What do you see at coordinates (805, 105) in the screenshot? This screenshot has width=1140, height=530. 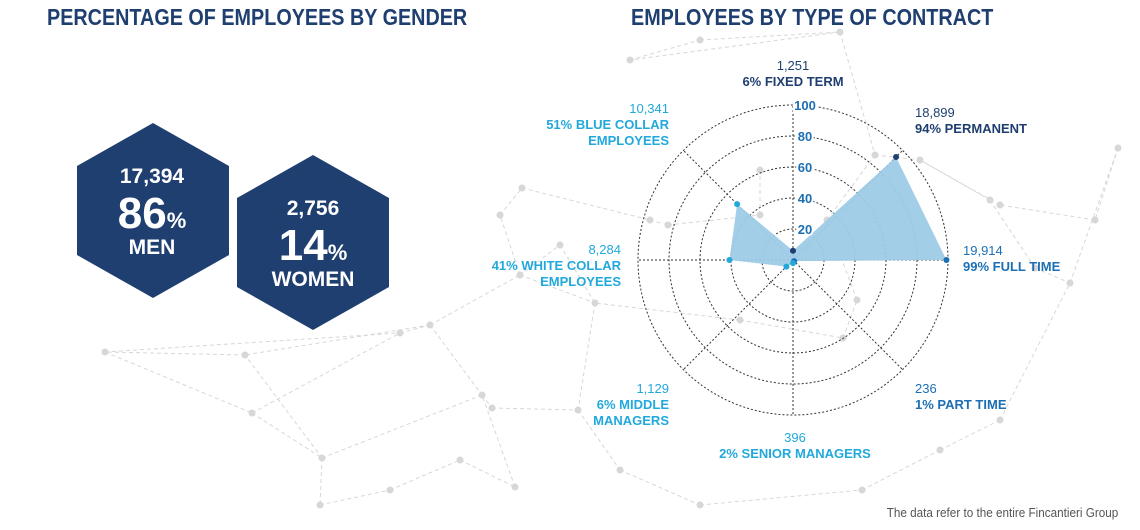 I see `radar-tick-label: 100` at bounding box center [805, 105].